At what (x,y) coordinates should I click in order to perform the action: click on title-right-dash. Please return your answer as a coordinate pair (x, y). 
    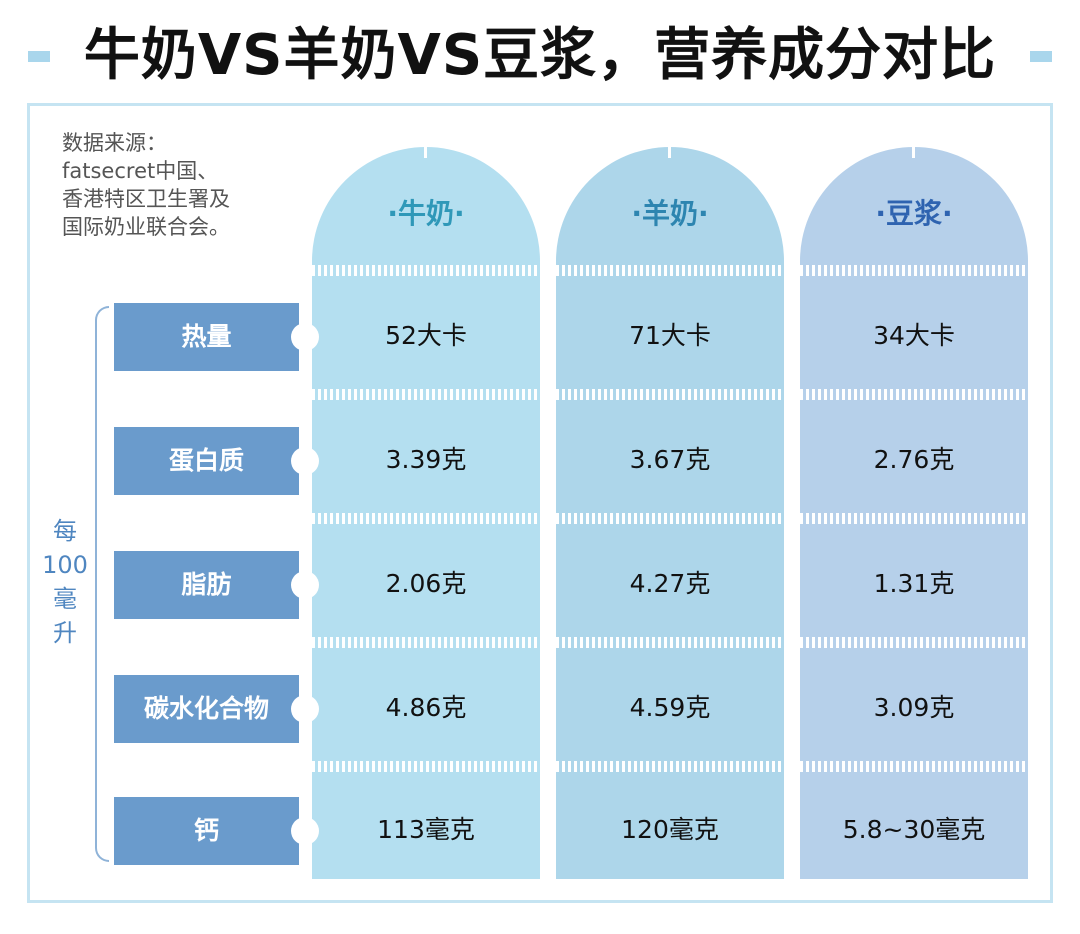
    Looking at the image, I should click on (1041, 56).